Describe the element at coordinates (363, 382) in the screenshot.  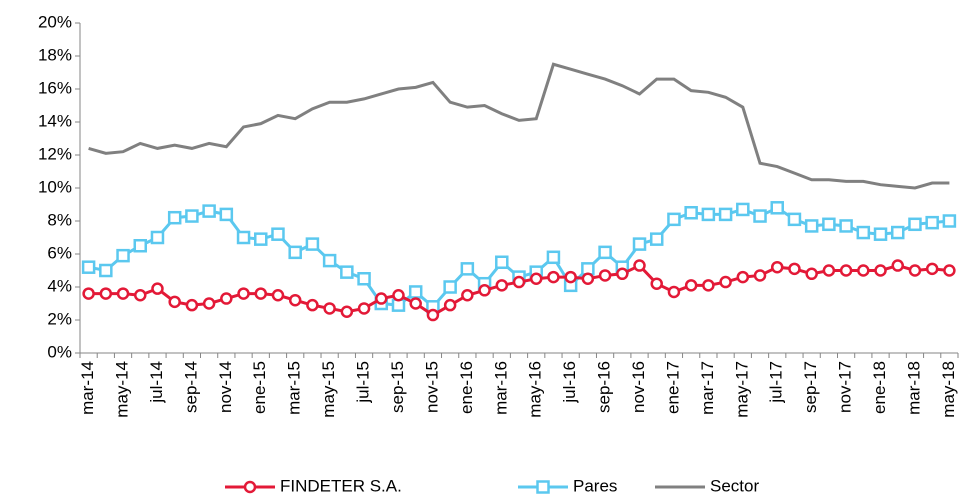
I see `x-tick-label: jul-15` at that location.